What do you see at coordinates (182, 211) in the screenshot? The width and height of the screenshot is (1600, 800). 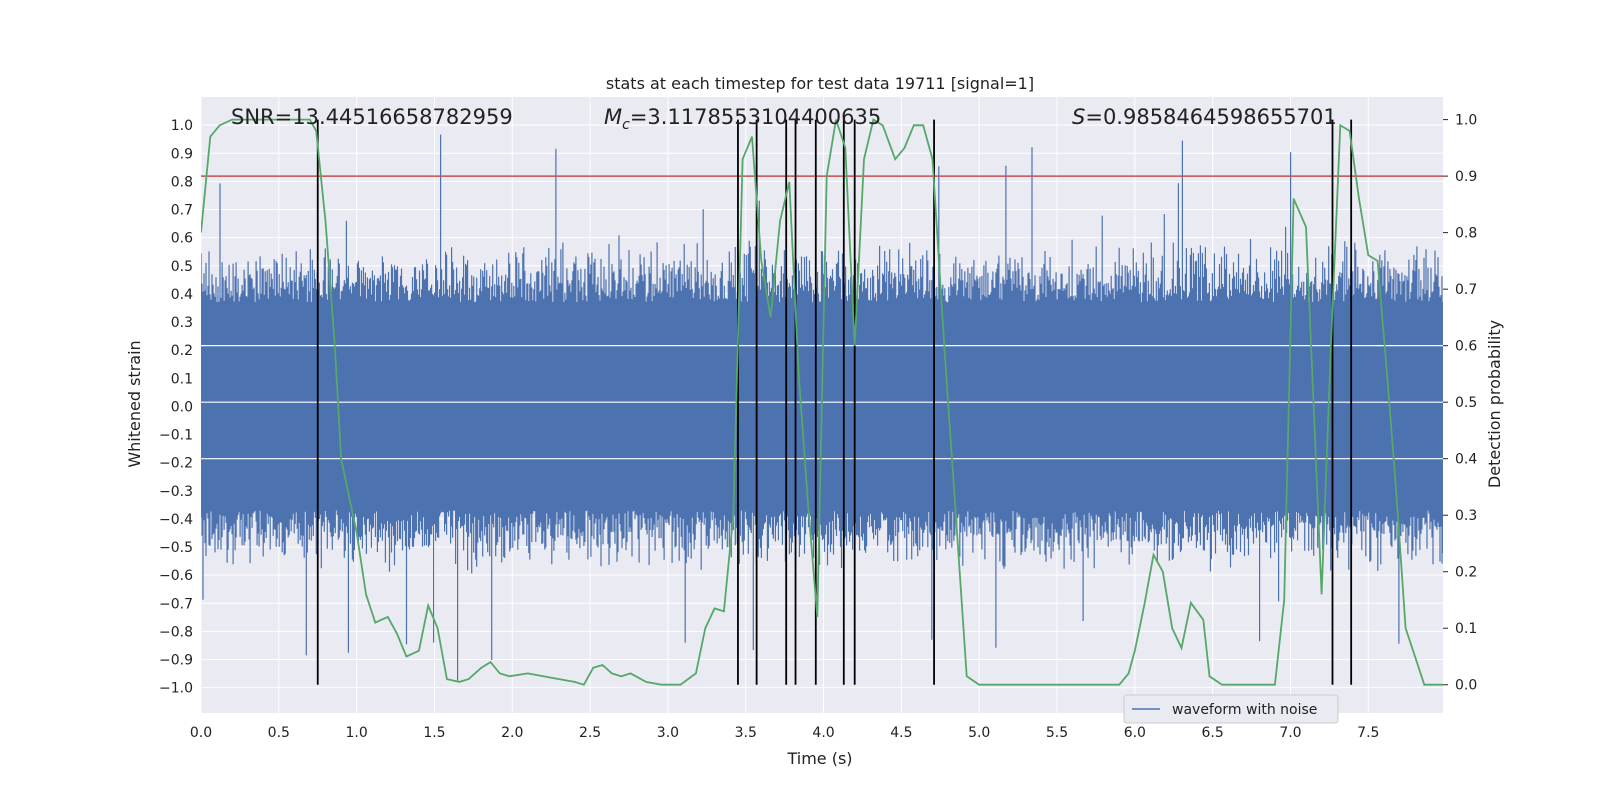 I see `y-tick-label: 0.7` at bounding box center [182, 211].